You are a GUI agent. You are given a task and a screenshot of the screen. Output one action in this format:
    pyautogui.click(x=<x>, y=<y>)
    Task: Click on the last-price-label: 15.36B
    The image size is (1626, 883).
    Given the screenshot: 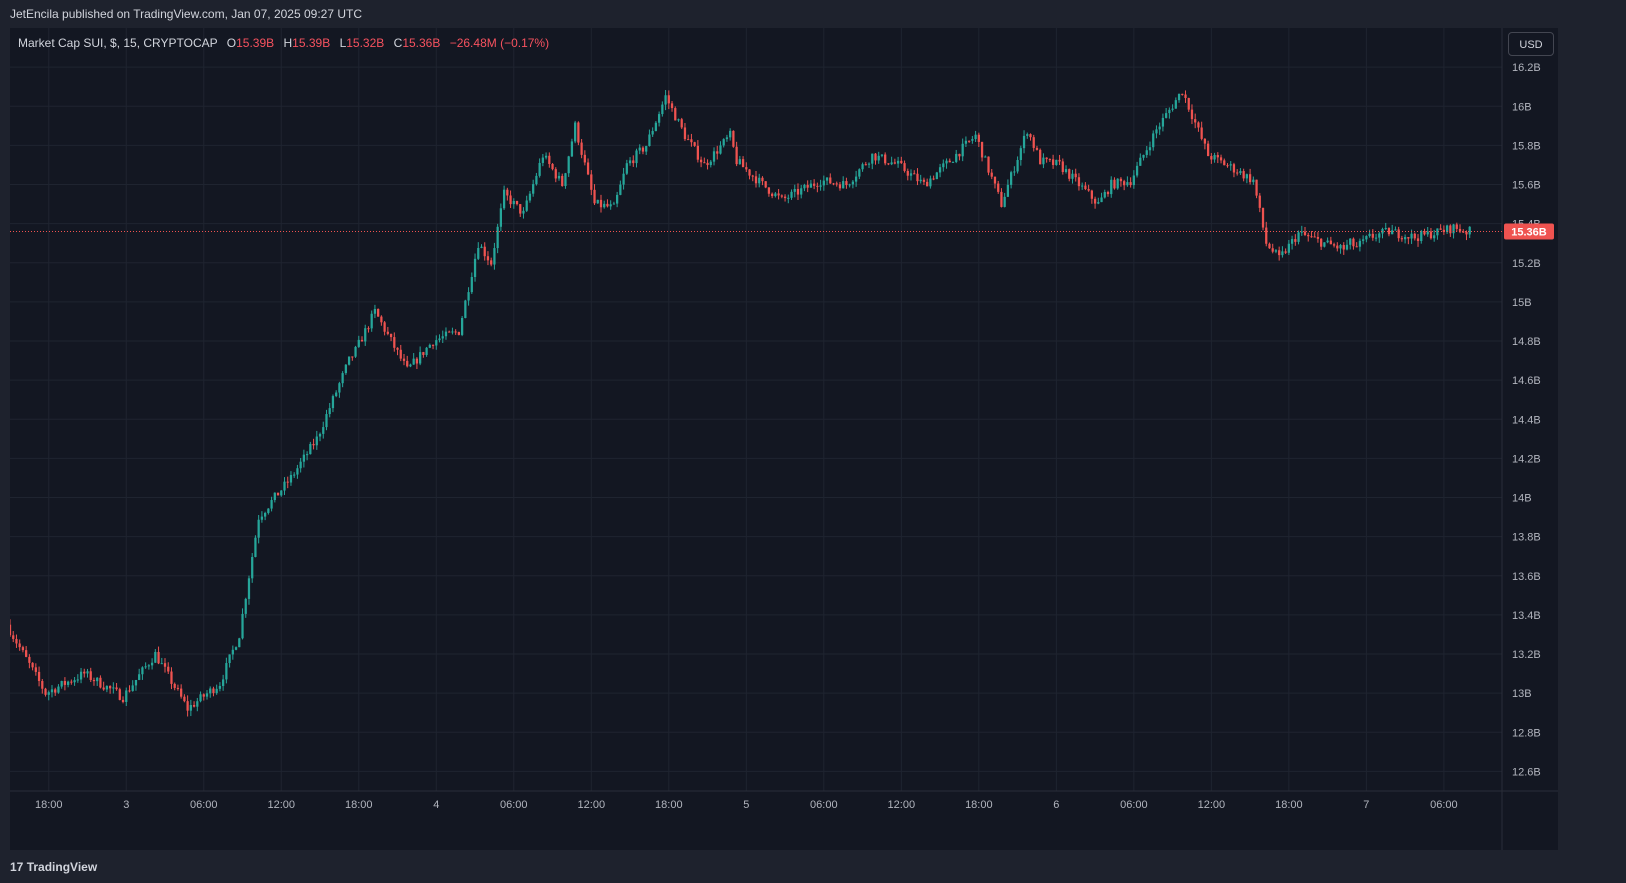 What is the action you would take?
    pyautogui.click(x=1529, y=232)
    